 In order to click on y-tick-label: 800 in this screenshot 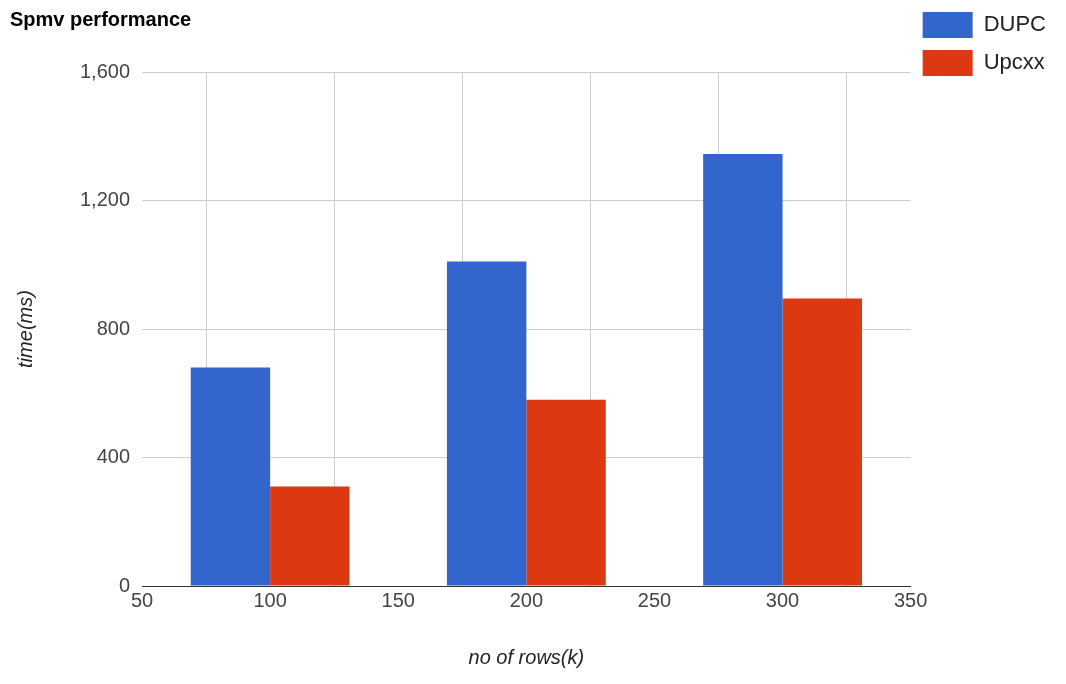, I will do `click(113, 327)`.